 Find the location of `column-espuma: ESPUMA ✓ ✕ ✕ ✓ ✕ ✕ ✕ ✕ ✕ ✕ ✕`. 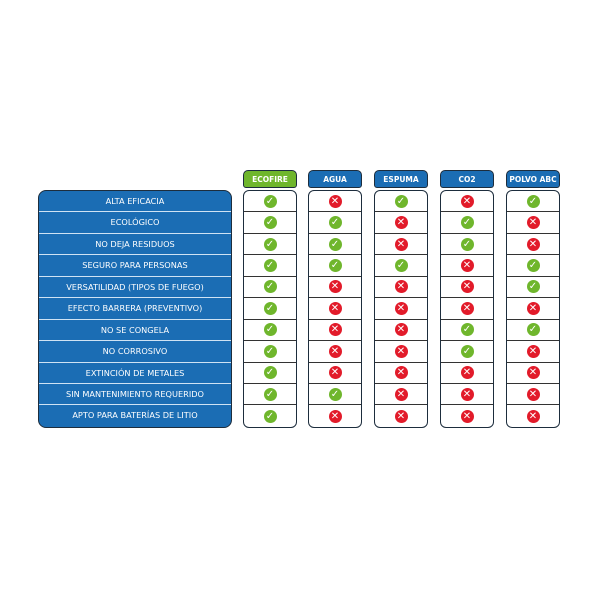

column-espuma: ESPUMA ✓ ✕ ✕ ✓ ✕ ✕ ✕ ✕ ✕ ✕ ✕ is located at coordinates (401, 299).